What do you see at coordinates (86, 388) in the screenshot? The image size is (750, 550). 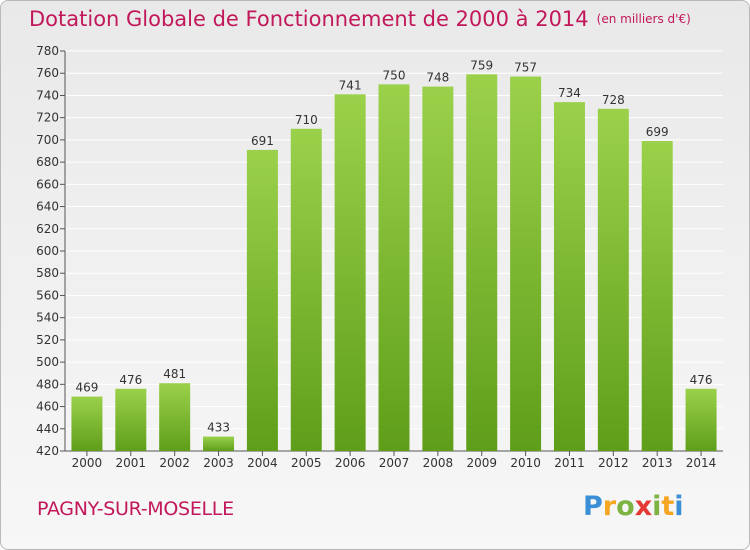 I see `data-label: 469` at bounding box center [86, 388].